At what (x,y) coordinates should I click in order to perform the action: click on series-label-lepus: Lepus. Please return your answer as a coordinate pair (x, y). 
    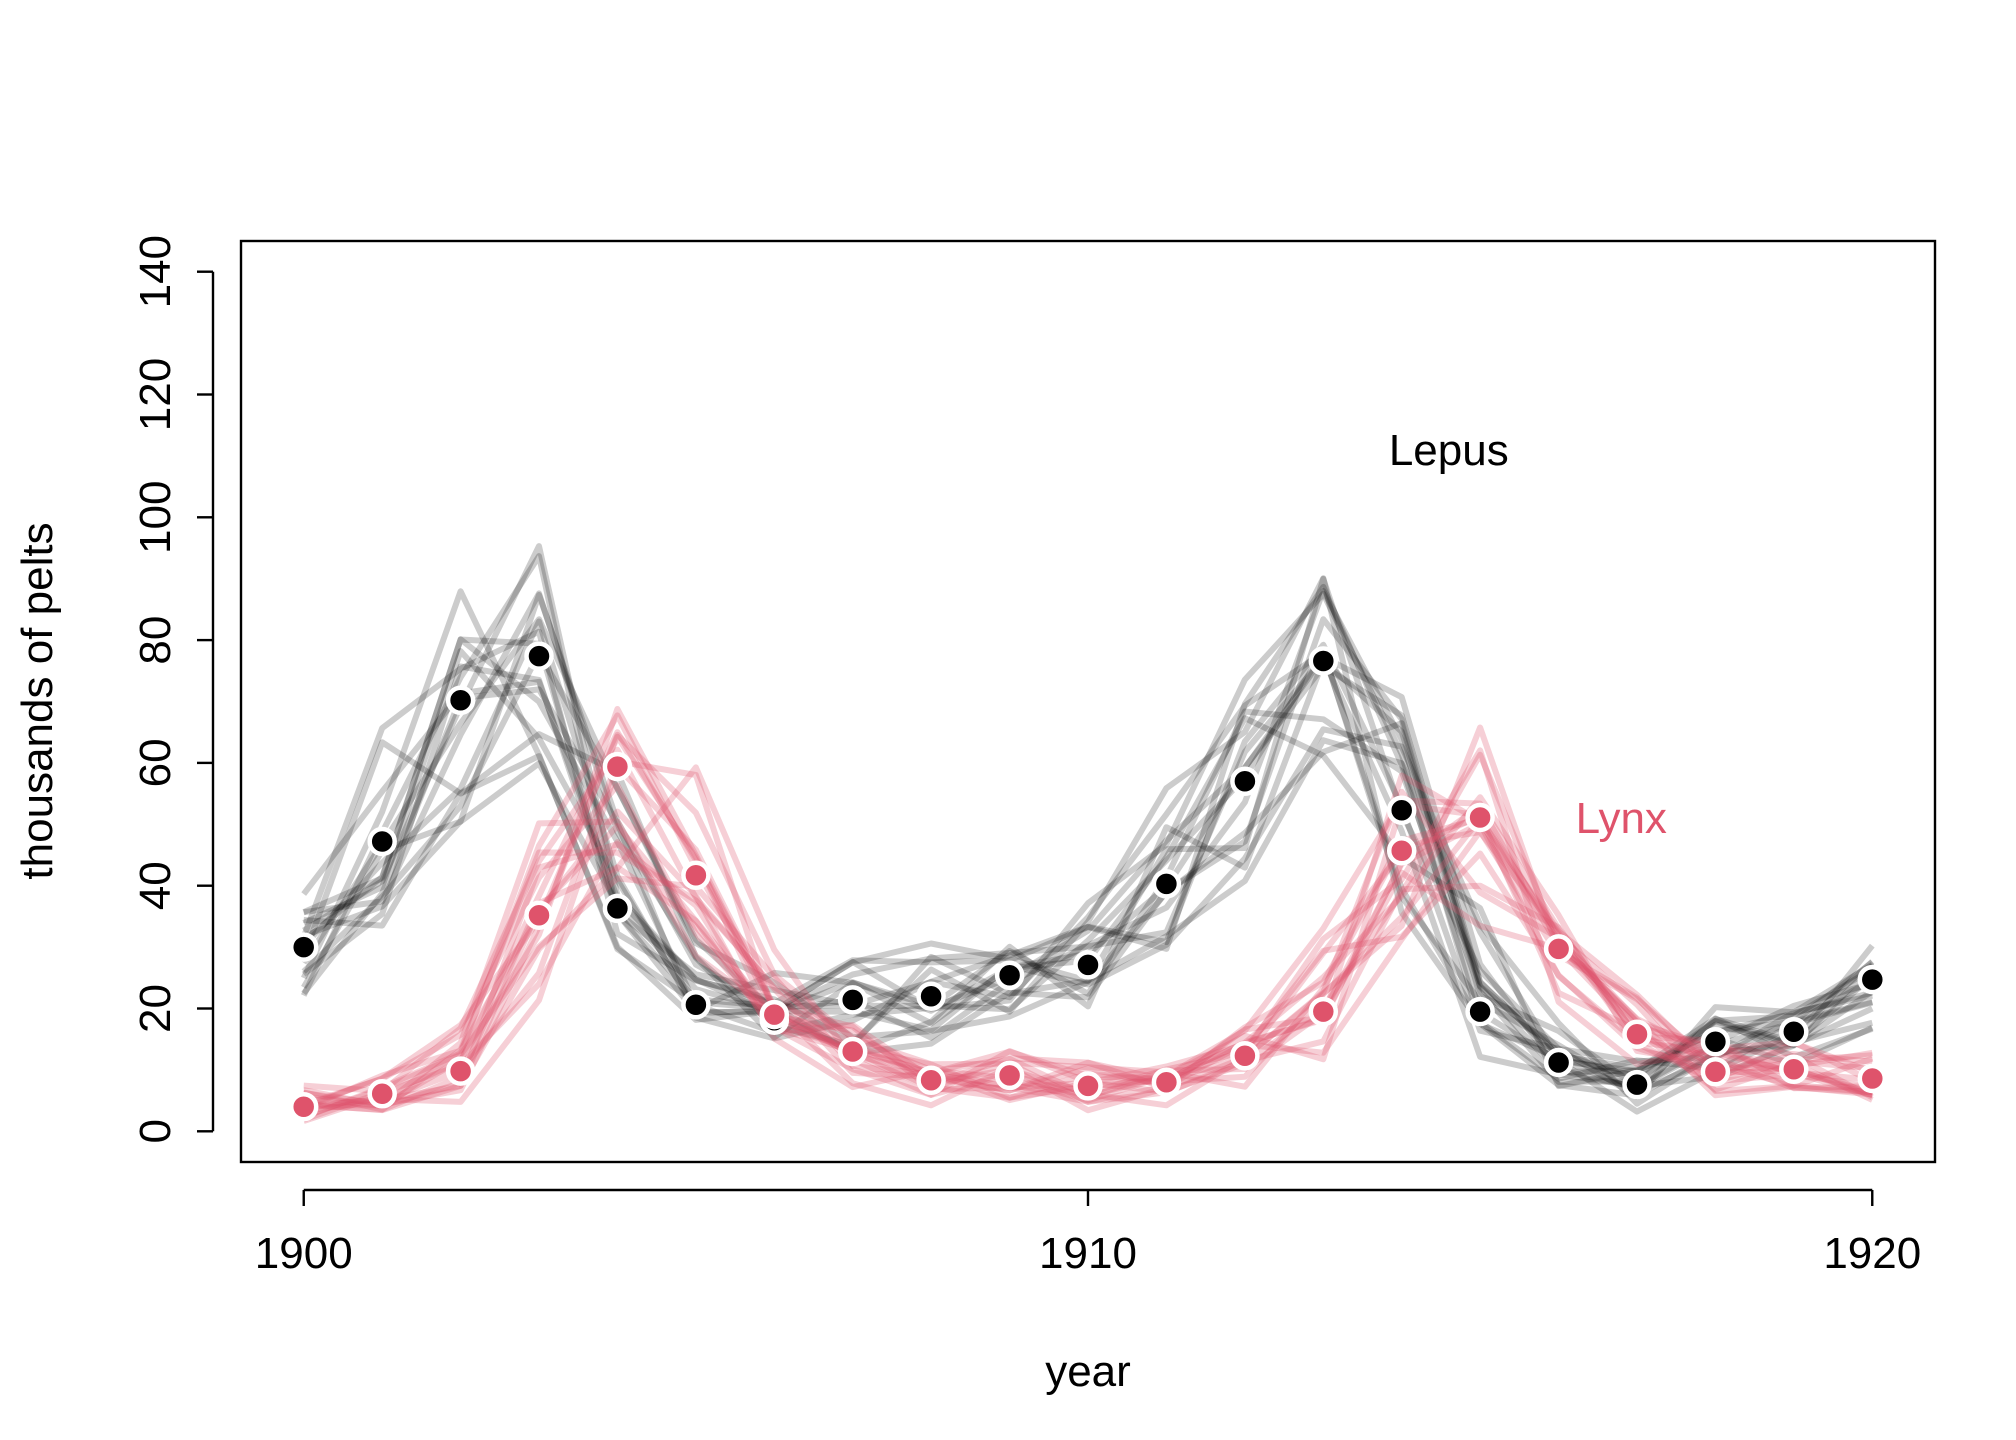
    Looking at the image, I should click on (1449, 450).